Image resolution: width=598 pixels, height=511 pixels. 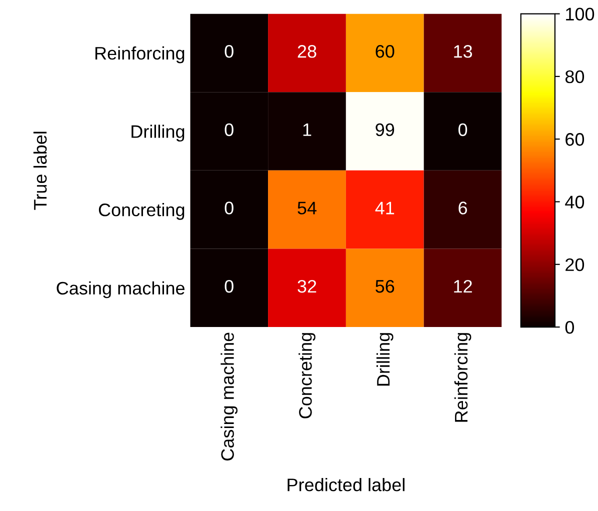 I want to click on color-bar-label: 100, so click(x=580, y=14).